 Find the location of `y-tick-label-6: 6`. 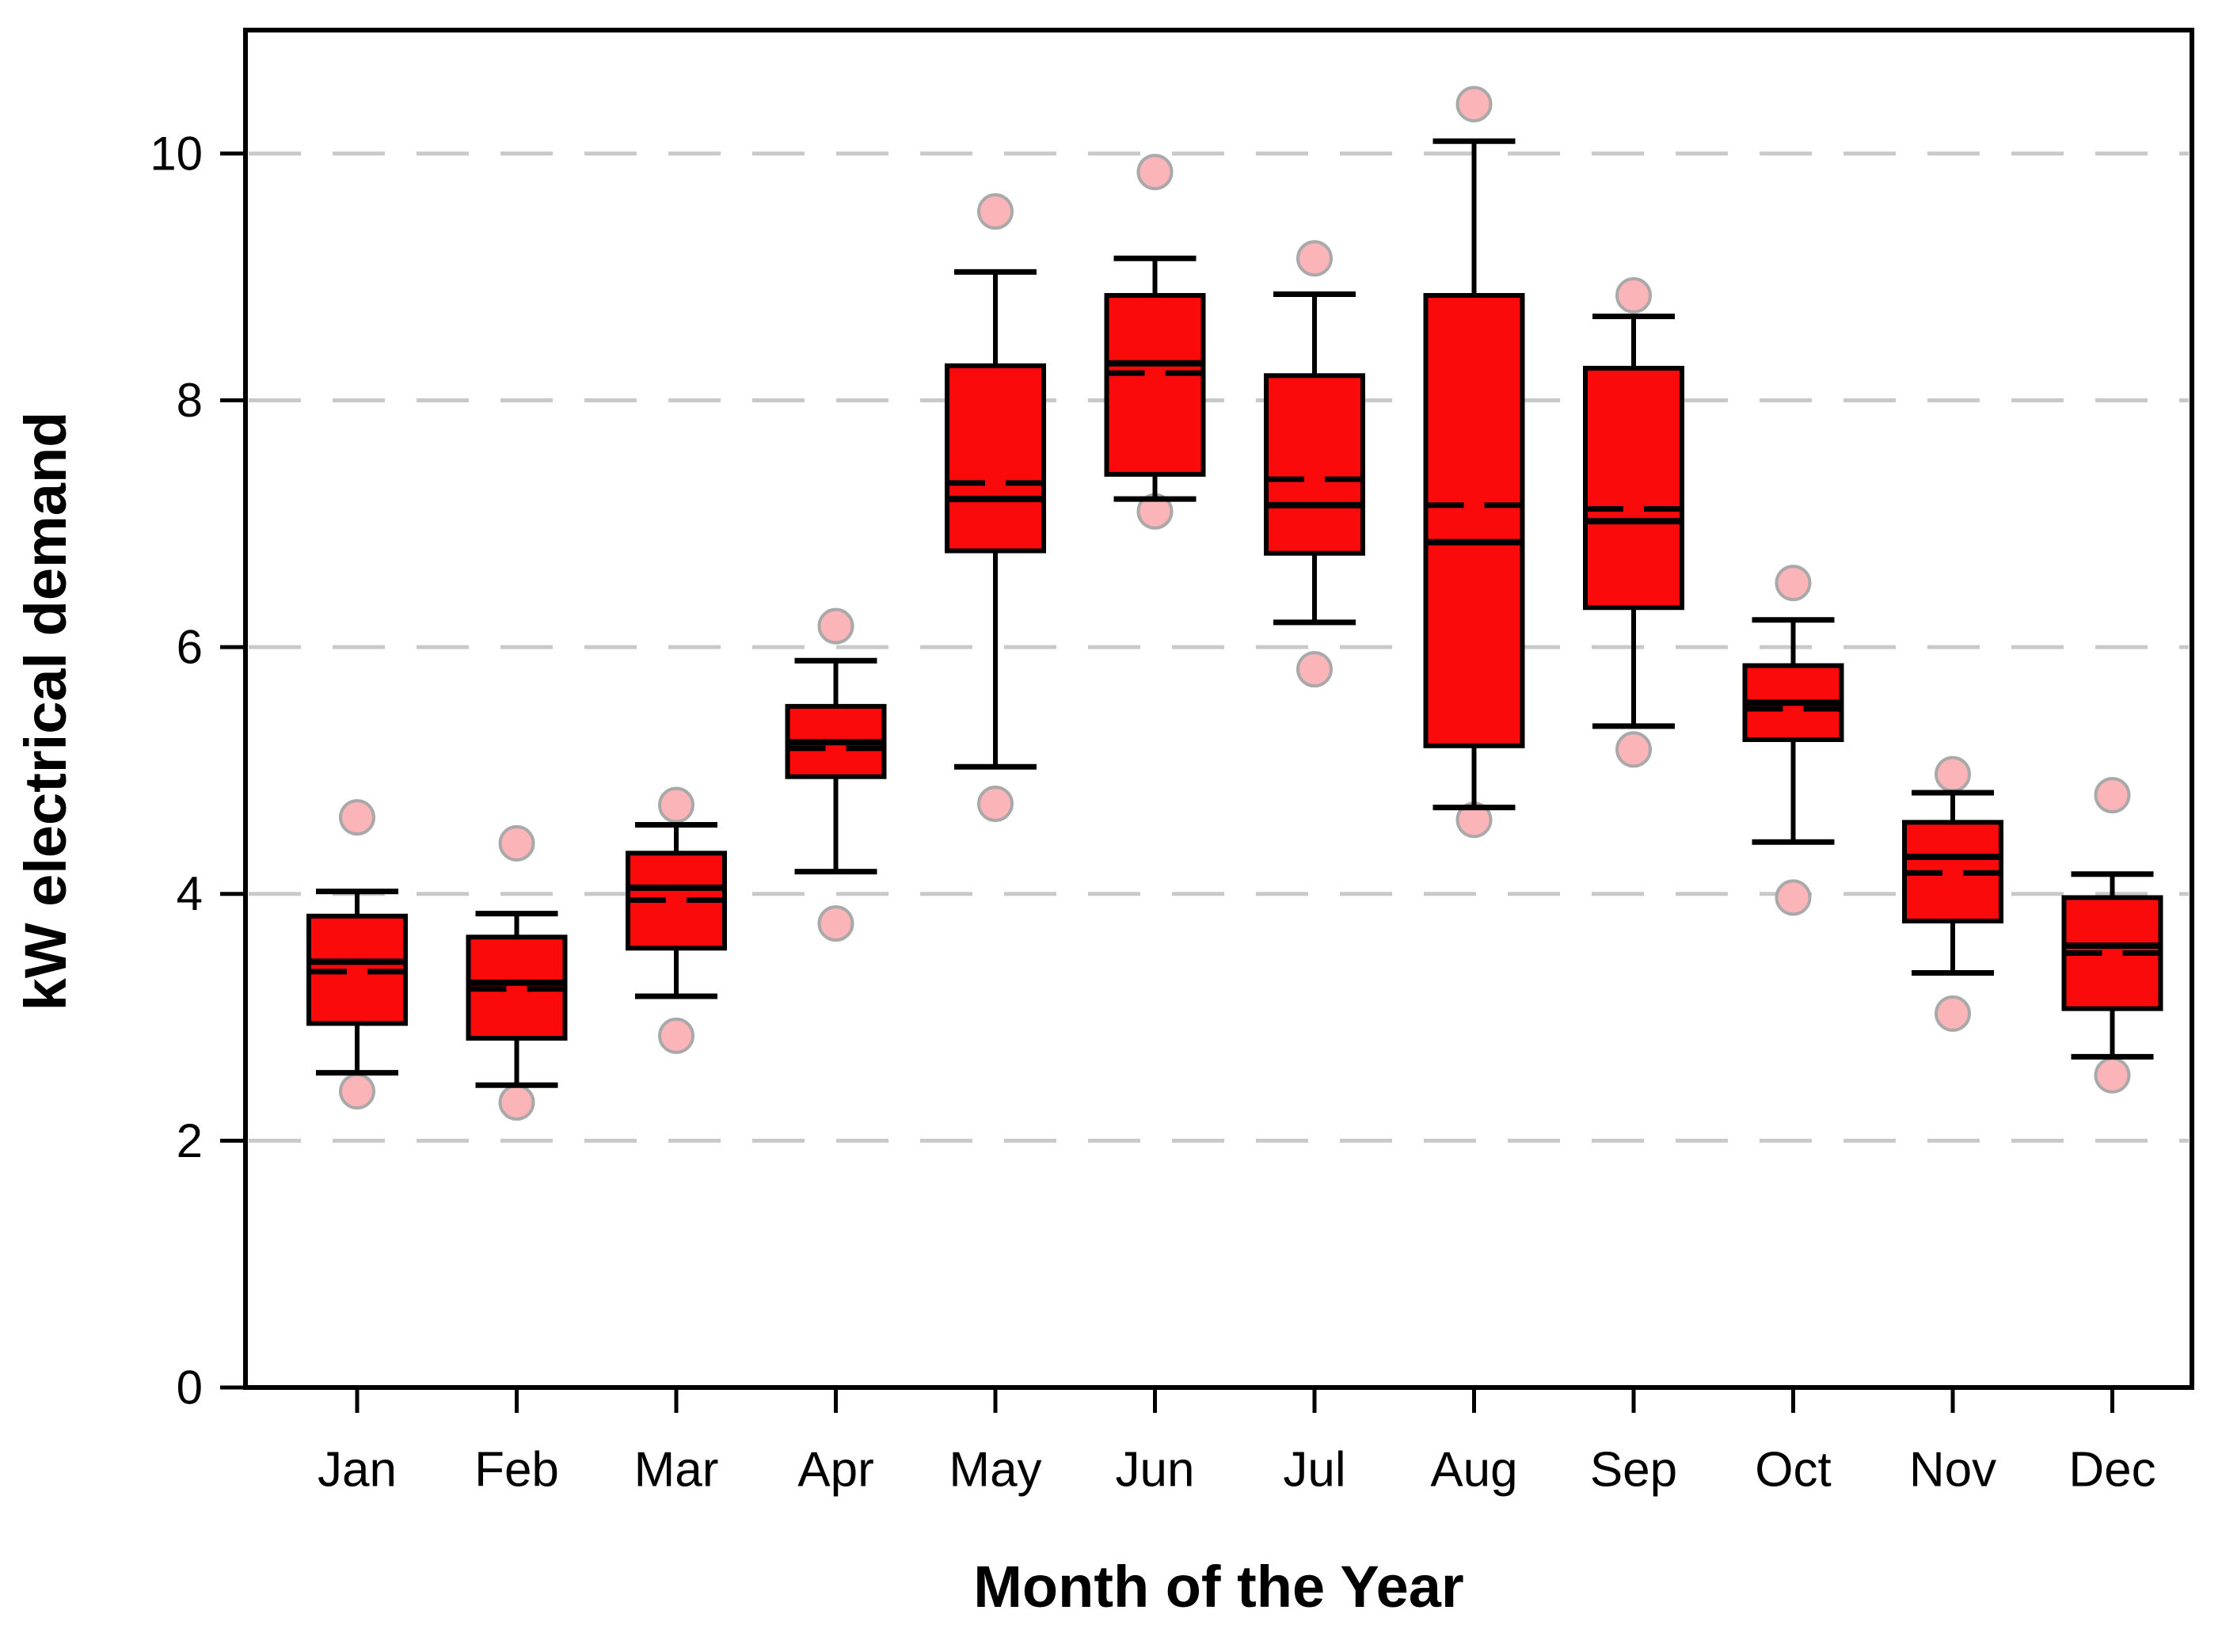

y-tick-label-6: 6 is located at coordinates (190, 647).